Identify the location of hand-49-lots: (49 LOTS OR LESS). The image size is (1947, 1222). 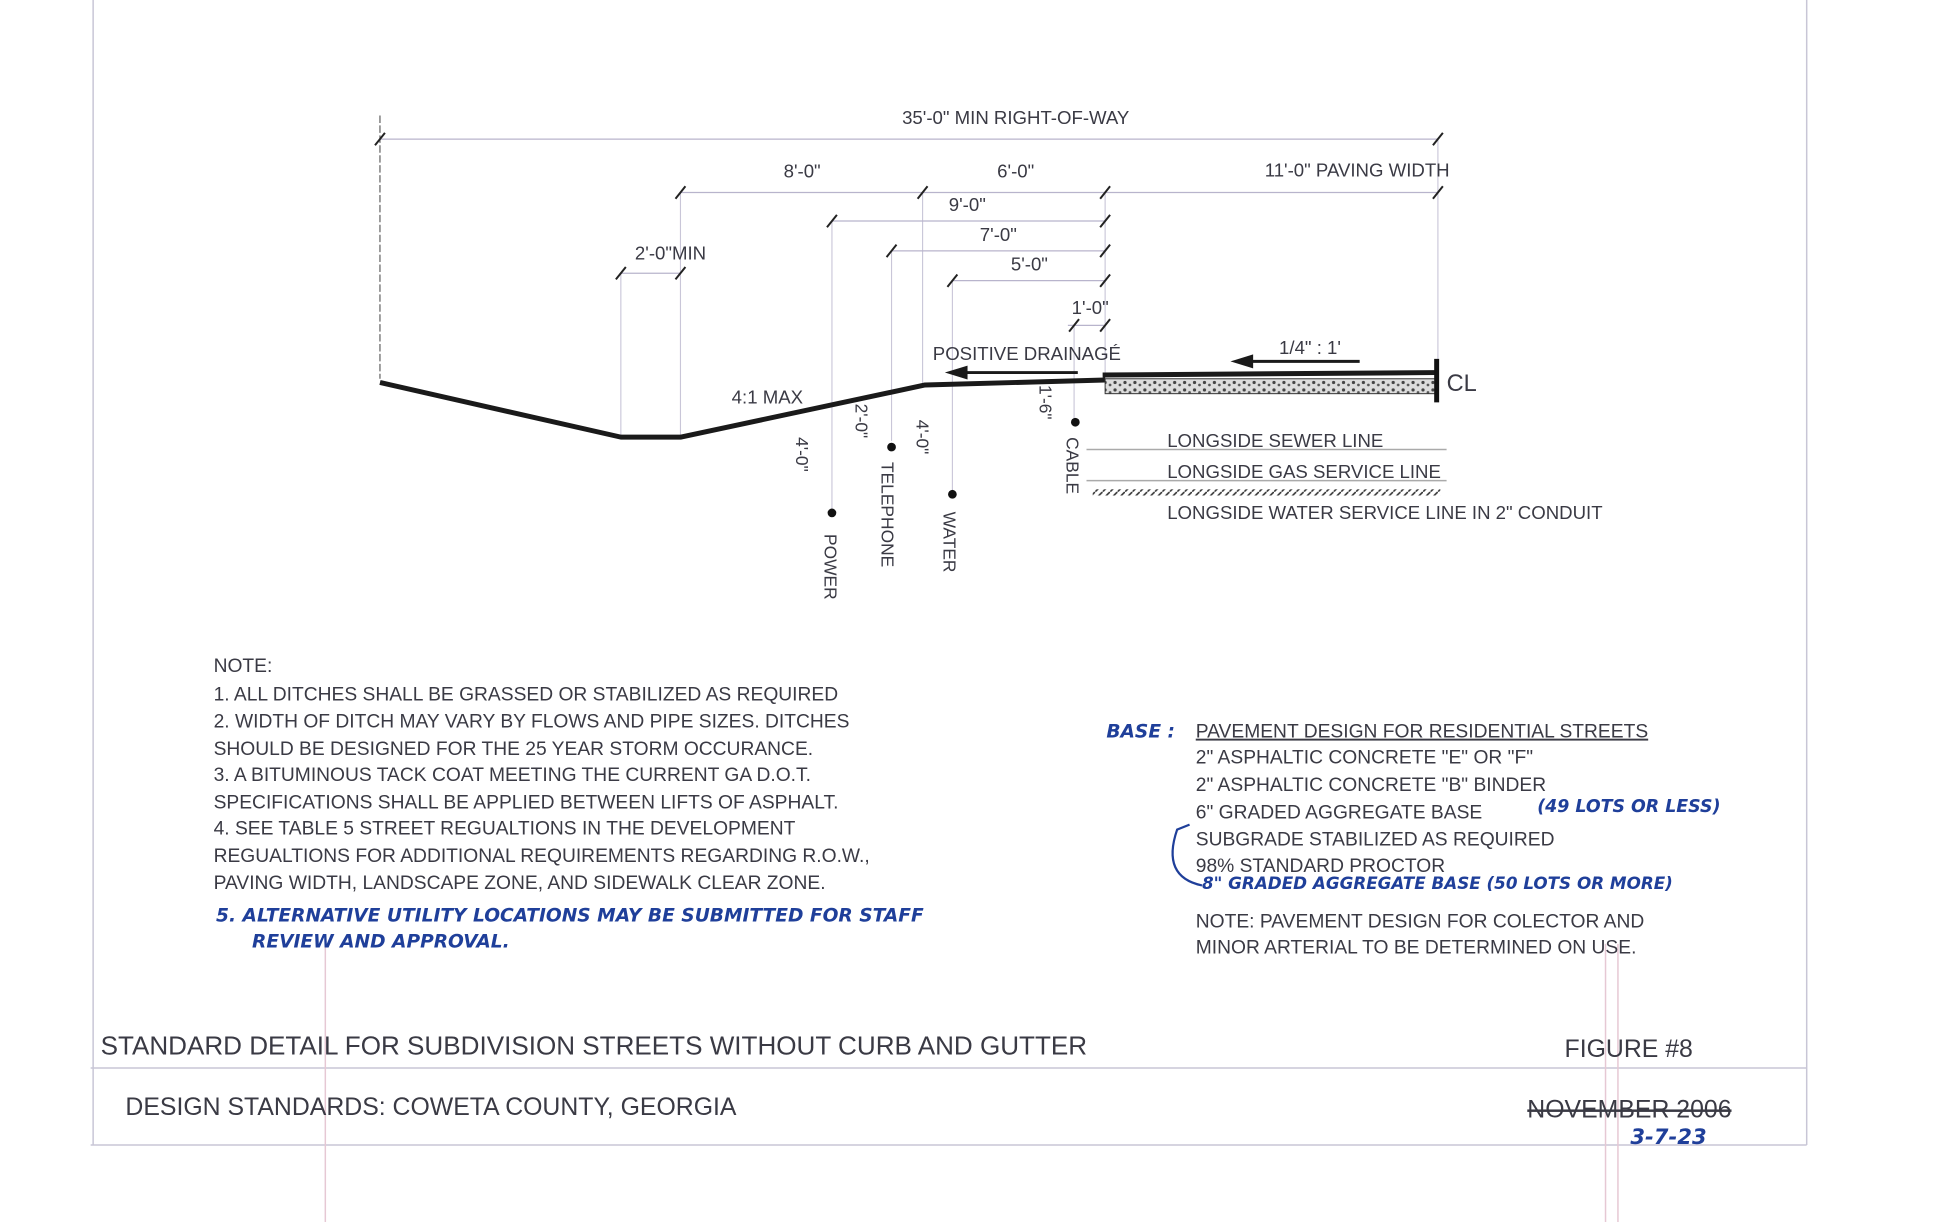
(1628, 807).